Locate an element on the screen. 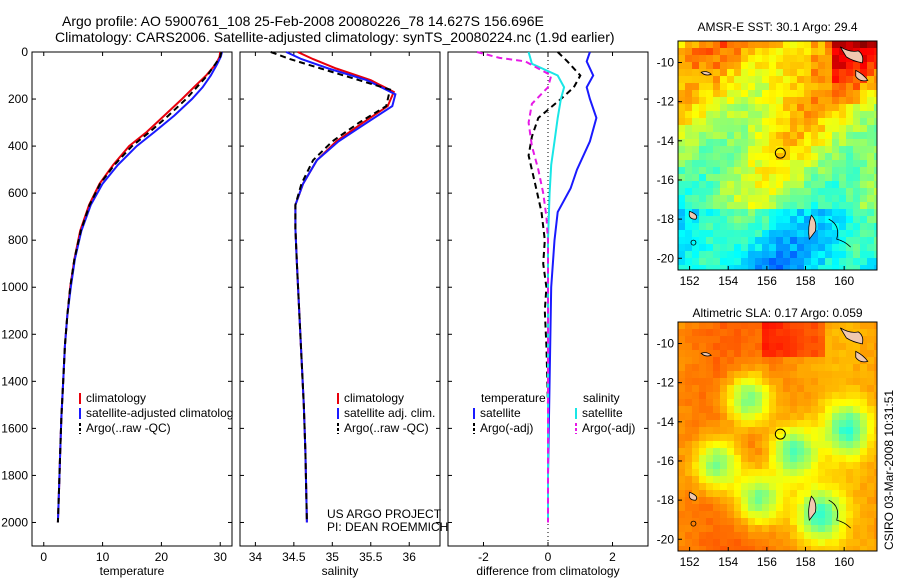 This screenshot has height=580, width=900. sla-map-lat-tick-label: -16 is located at coordinates (666, 461).